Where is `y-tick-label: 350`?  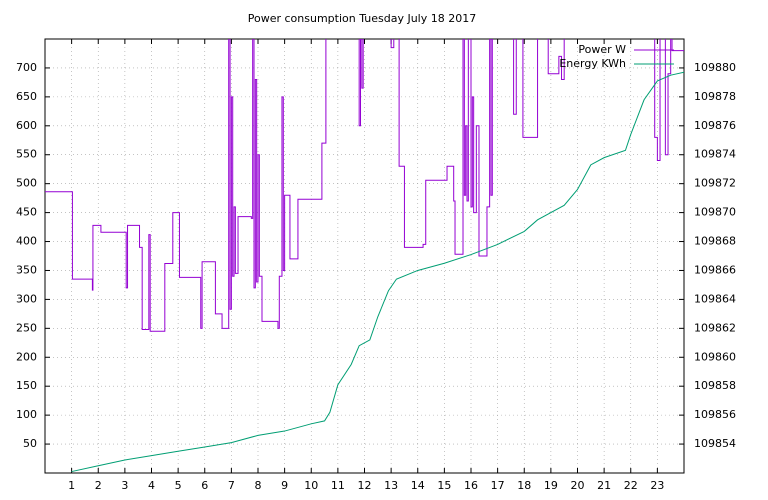 y-tick-label: 350 is located at coordinates (26, 269).